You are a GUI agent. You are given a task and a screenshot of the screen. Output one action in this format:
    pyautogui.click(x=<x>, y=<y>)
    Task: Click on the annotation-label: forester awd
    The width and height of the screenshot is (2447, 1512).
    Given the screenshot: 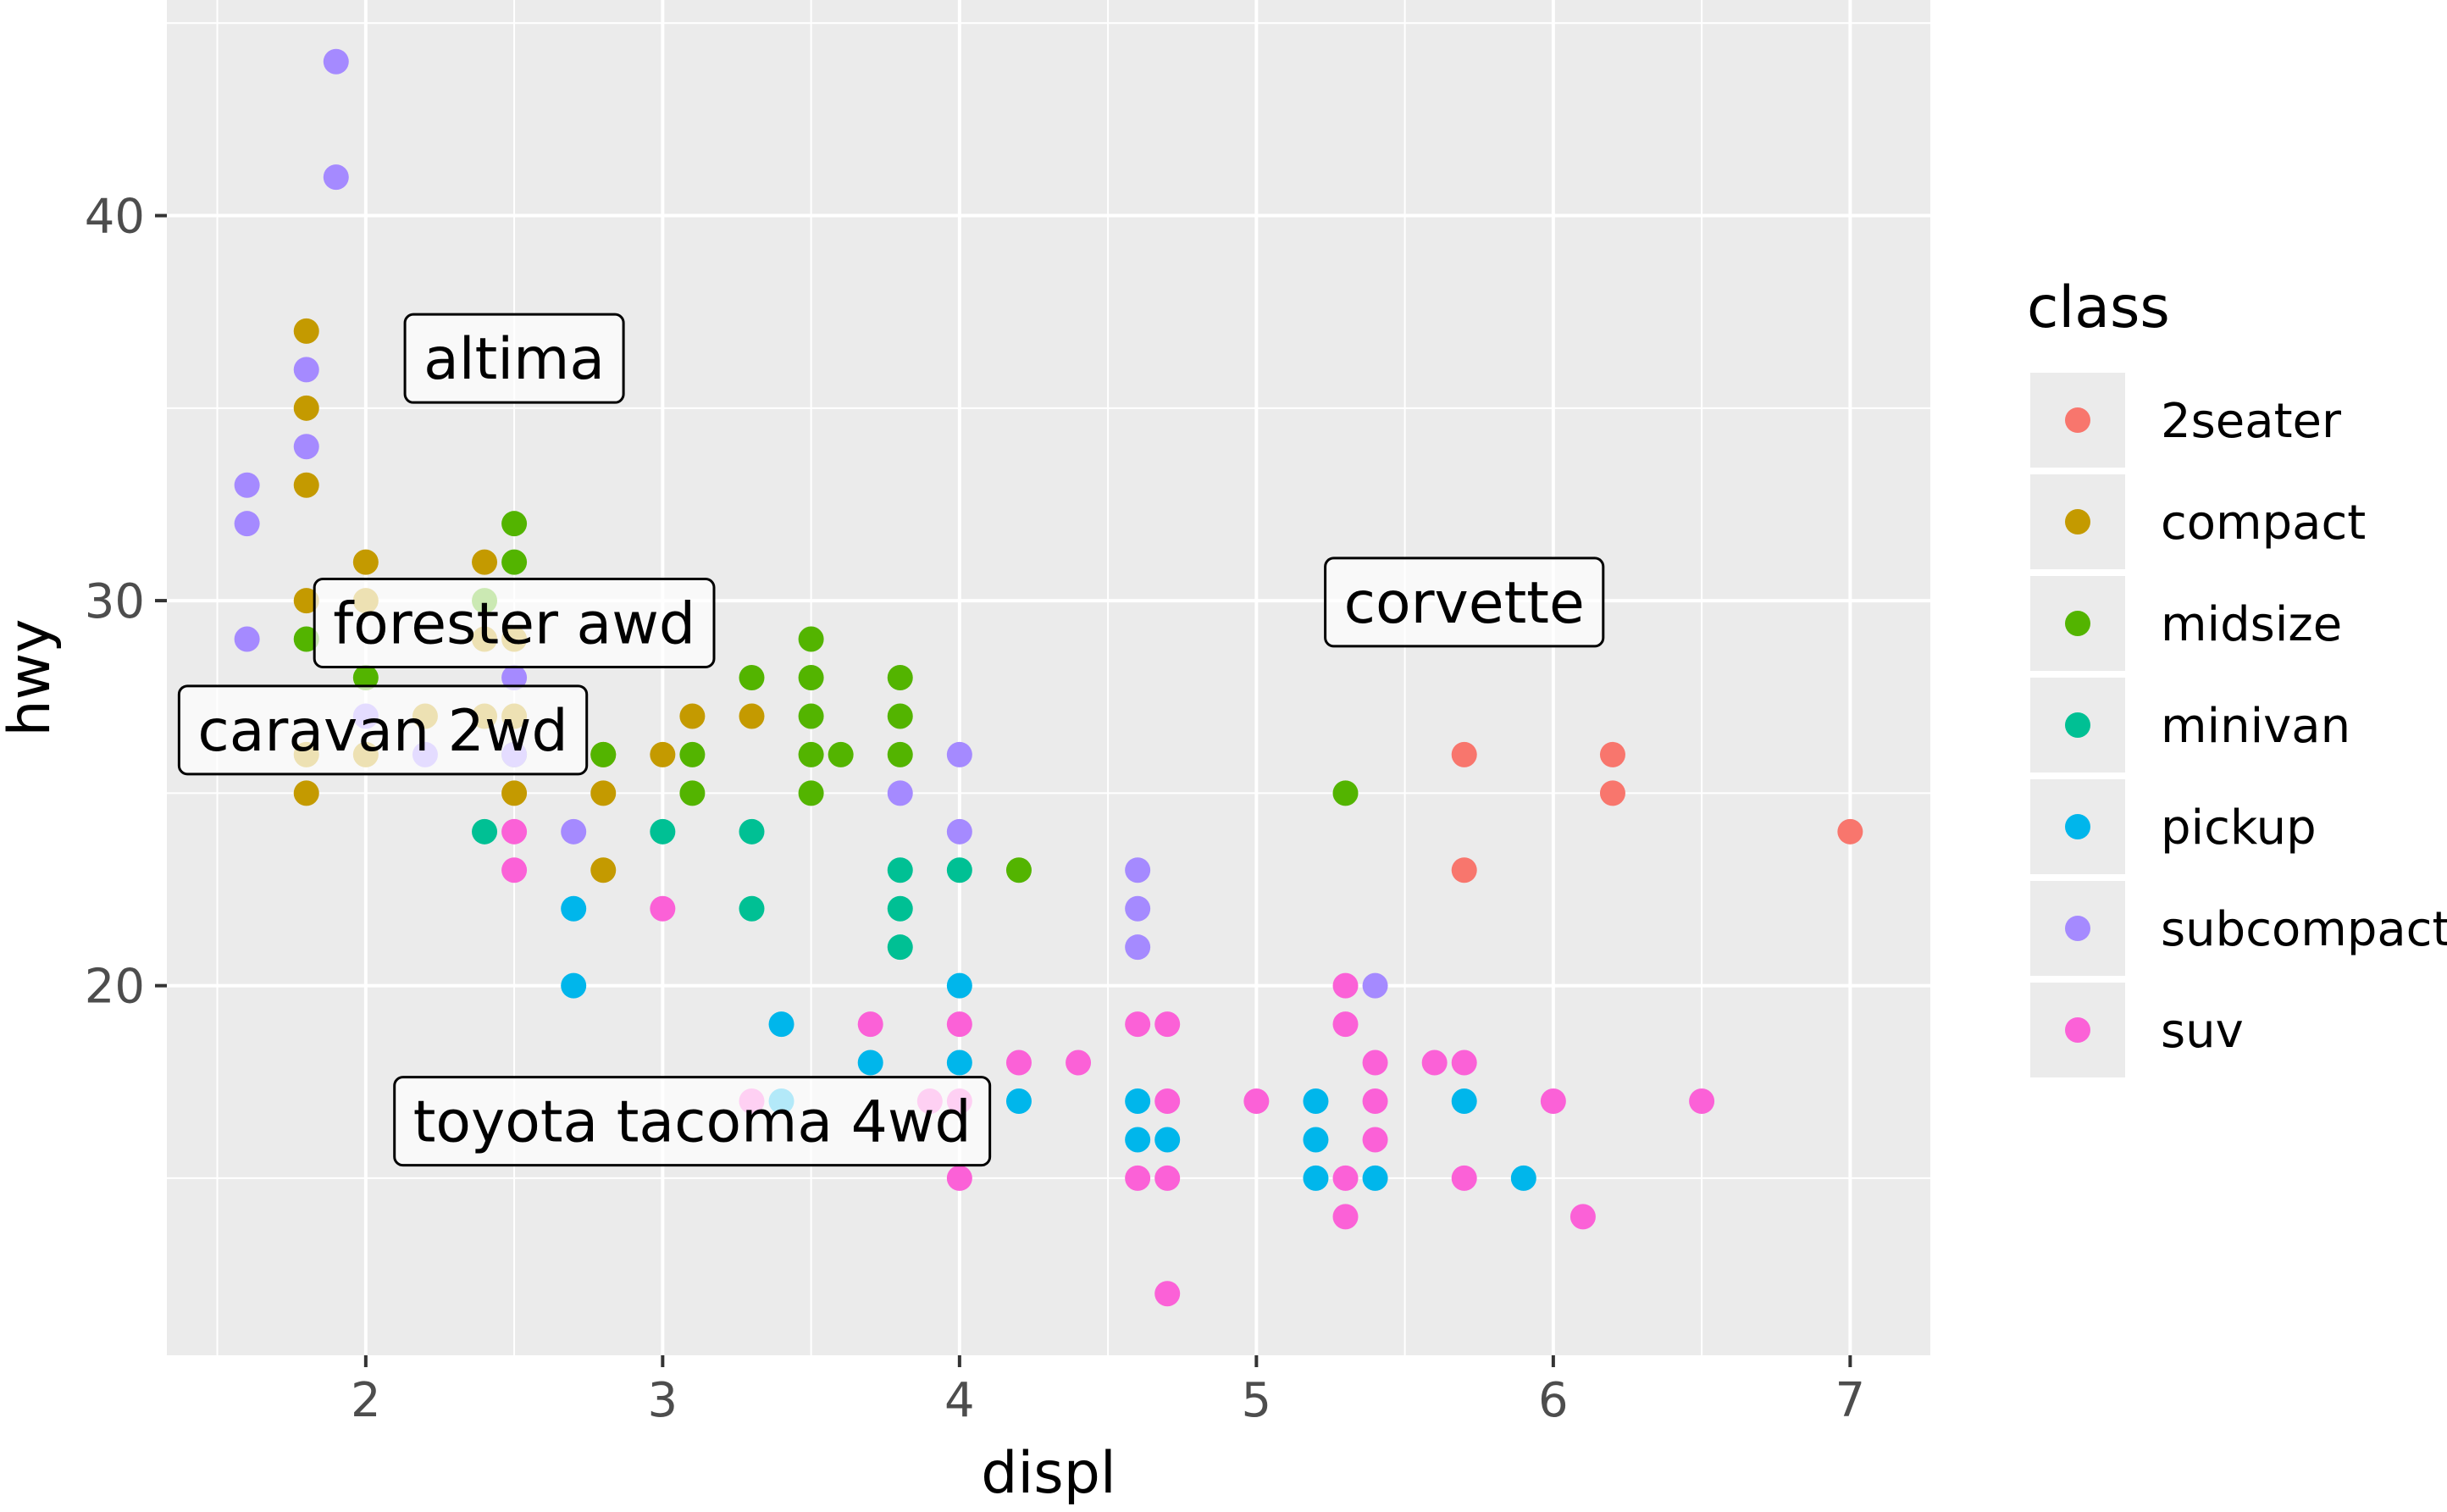 What is the action you would take?
    pyautogui.click(x=515, y=622)
    